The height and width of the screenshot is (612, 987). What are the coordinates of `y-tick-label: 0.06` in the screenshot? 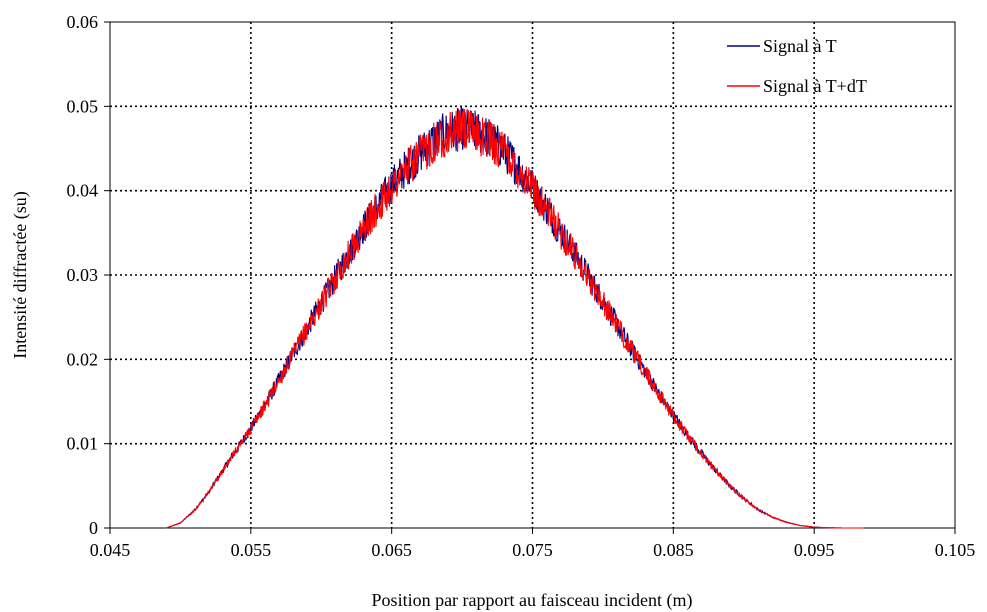 It's located at (83, 22).